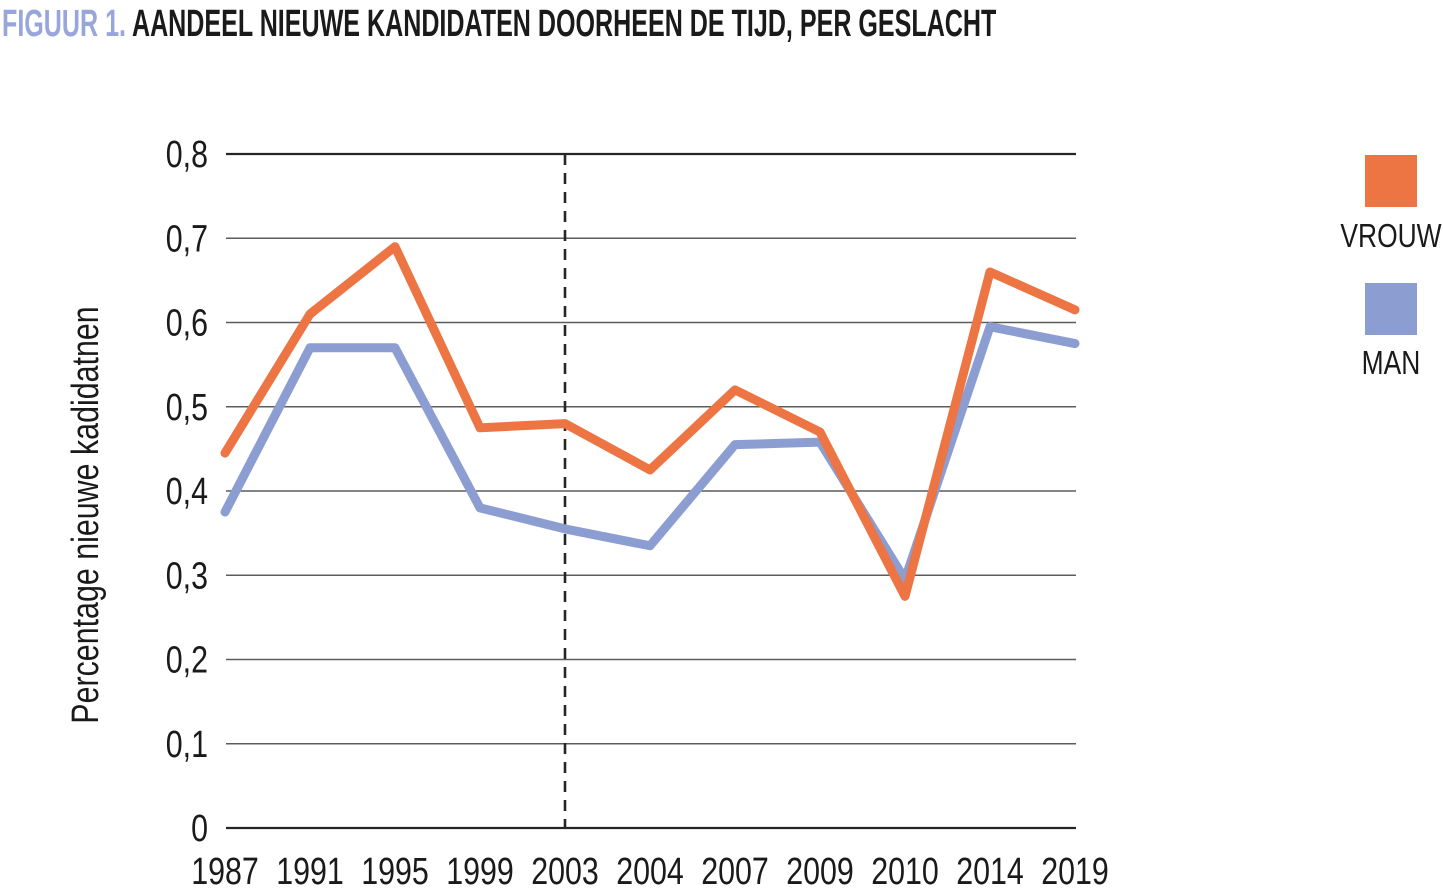  I want to click on x-tick-label: 2007, so click(735, 872).